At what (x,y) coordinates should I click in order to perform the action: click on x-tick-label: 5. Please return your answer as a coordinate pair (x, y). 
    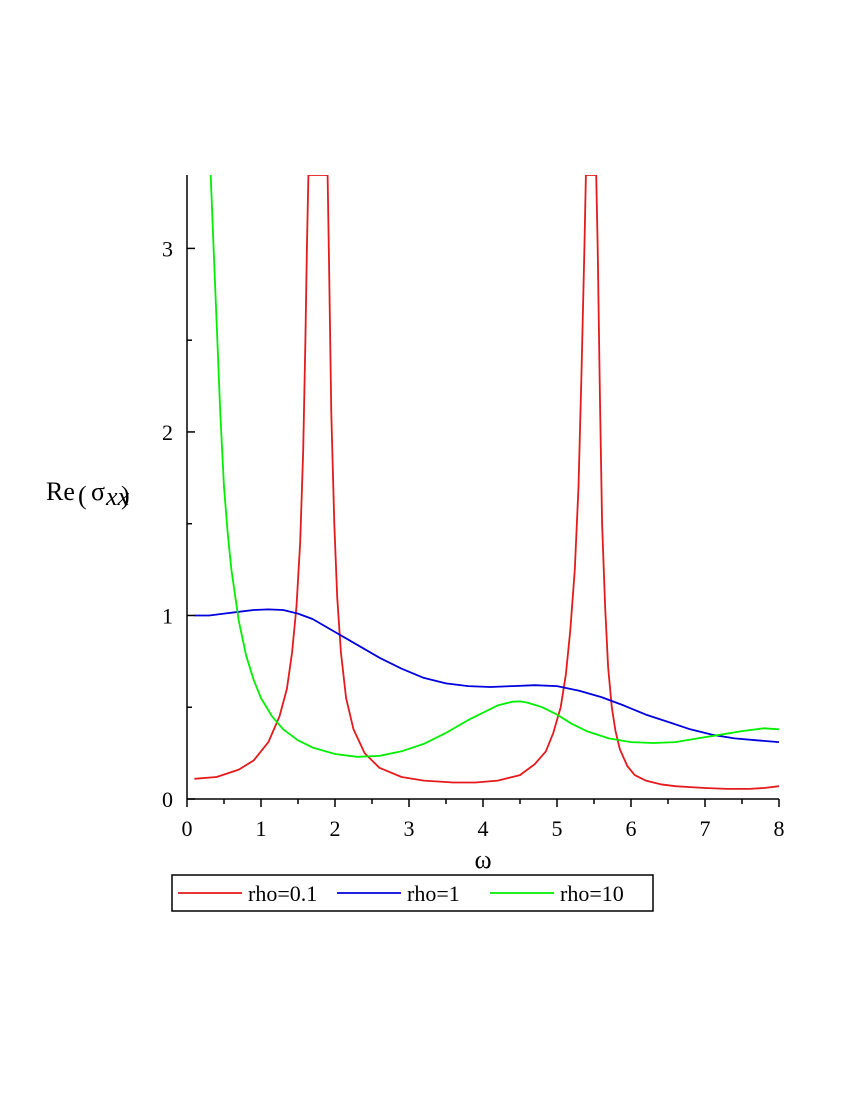
    Looking at the image, I should click on (557, 828).